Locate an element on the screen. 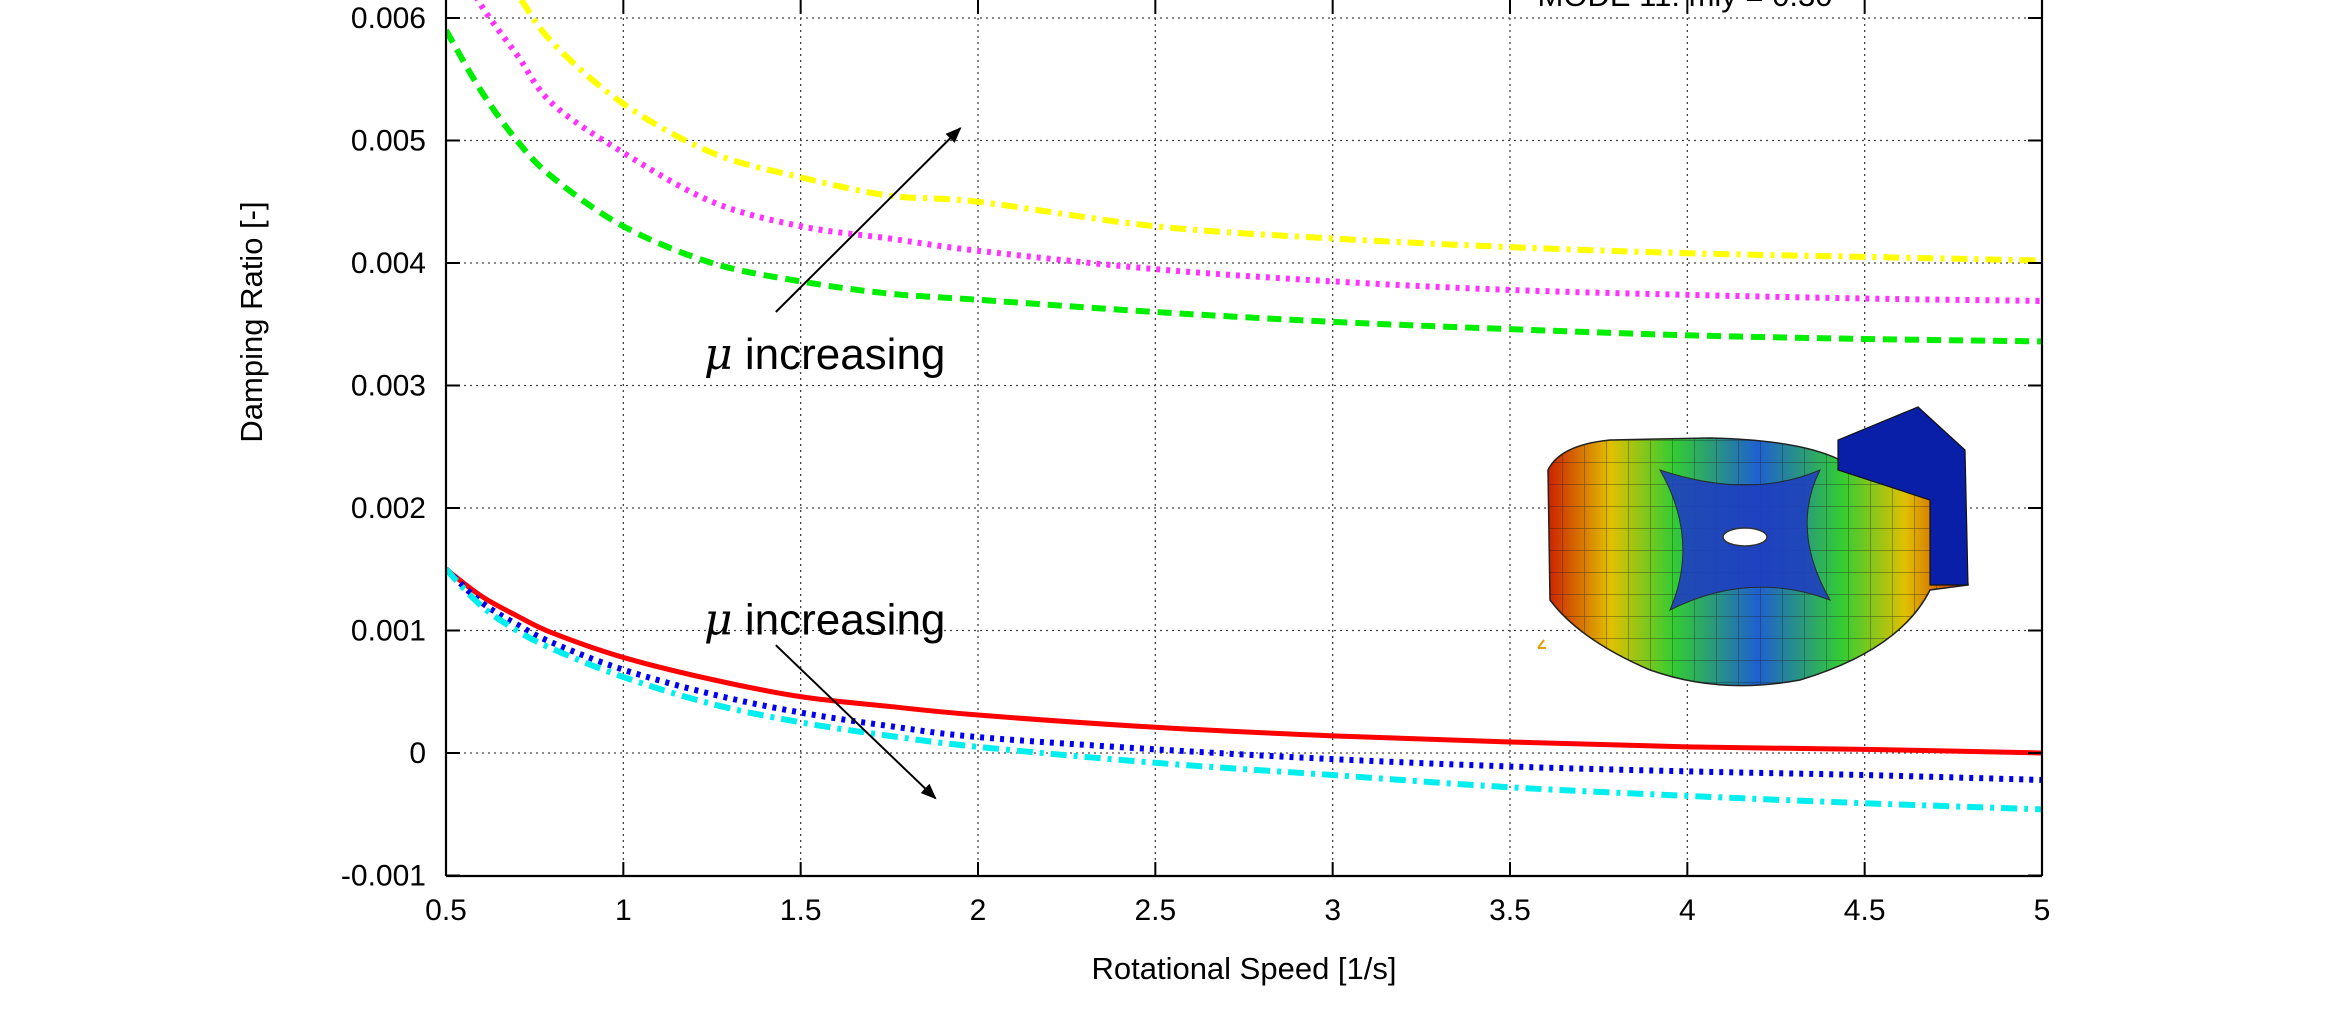 The height and width of the screenshot is (1012, 2342). annotations: μ increasing μ increasing is located at coordinates (833, 463).